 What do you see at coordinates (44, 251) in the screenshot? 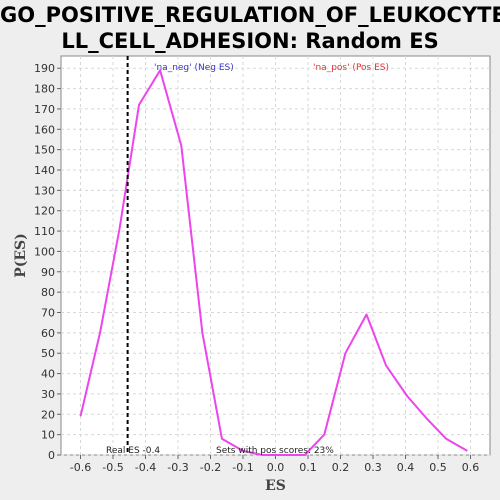
I see `y-tick-label: 100` at bounding box center [44, 251].